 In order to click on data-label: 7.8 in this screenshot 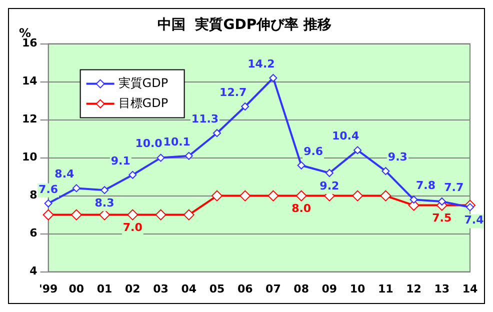, I will do `click(426, 185)`.